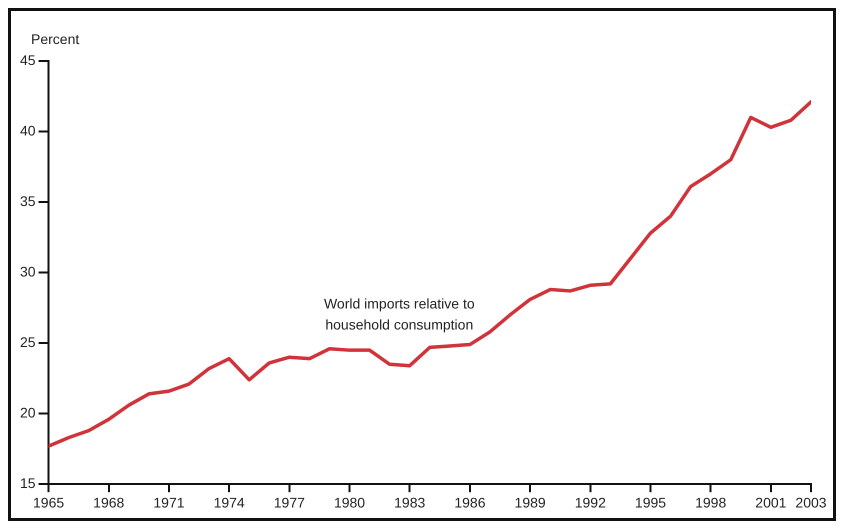  I want to click on annotation: World imports relative to household consumption, so click(399, 314).